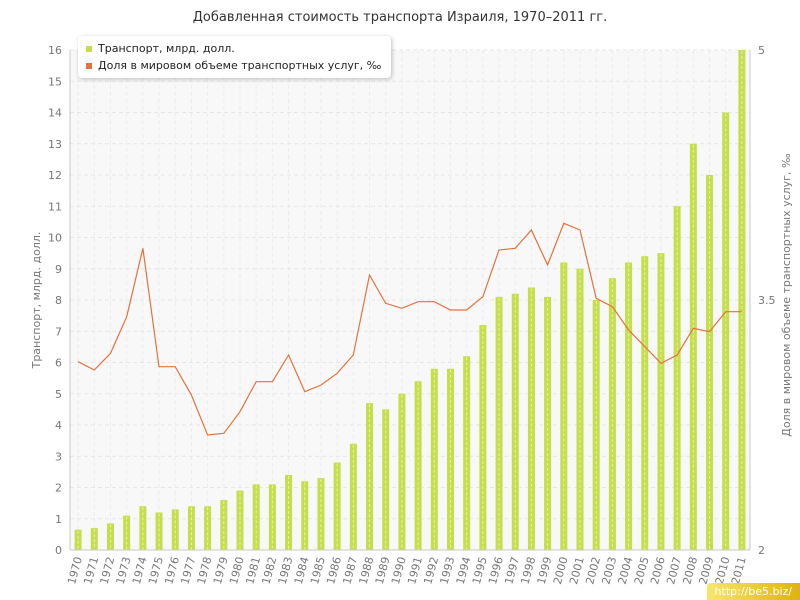 The image size is (800, 600). Describe the element at coordinates (58, 519) in the screenshot. I see `y-left-tick-label: 1` at that location.